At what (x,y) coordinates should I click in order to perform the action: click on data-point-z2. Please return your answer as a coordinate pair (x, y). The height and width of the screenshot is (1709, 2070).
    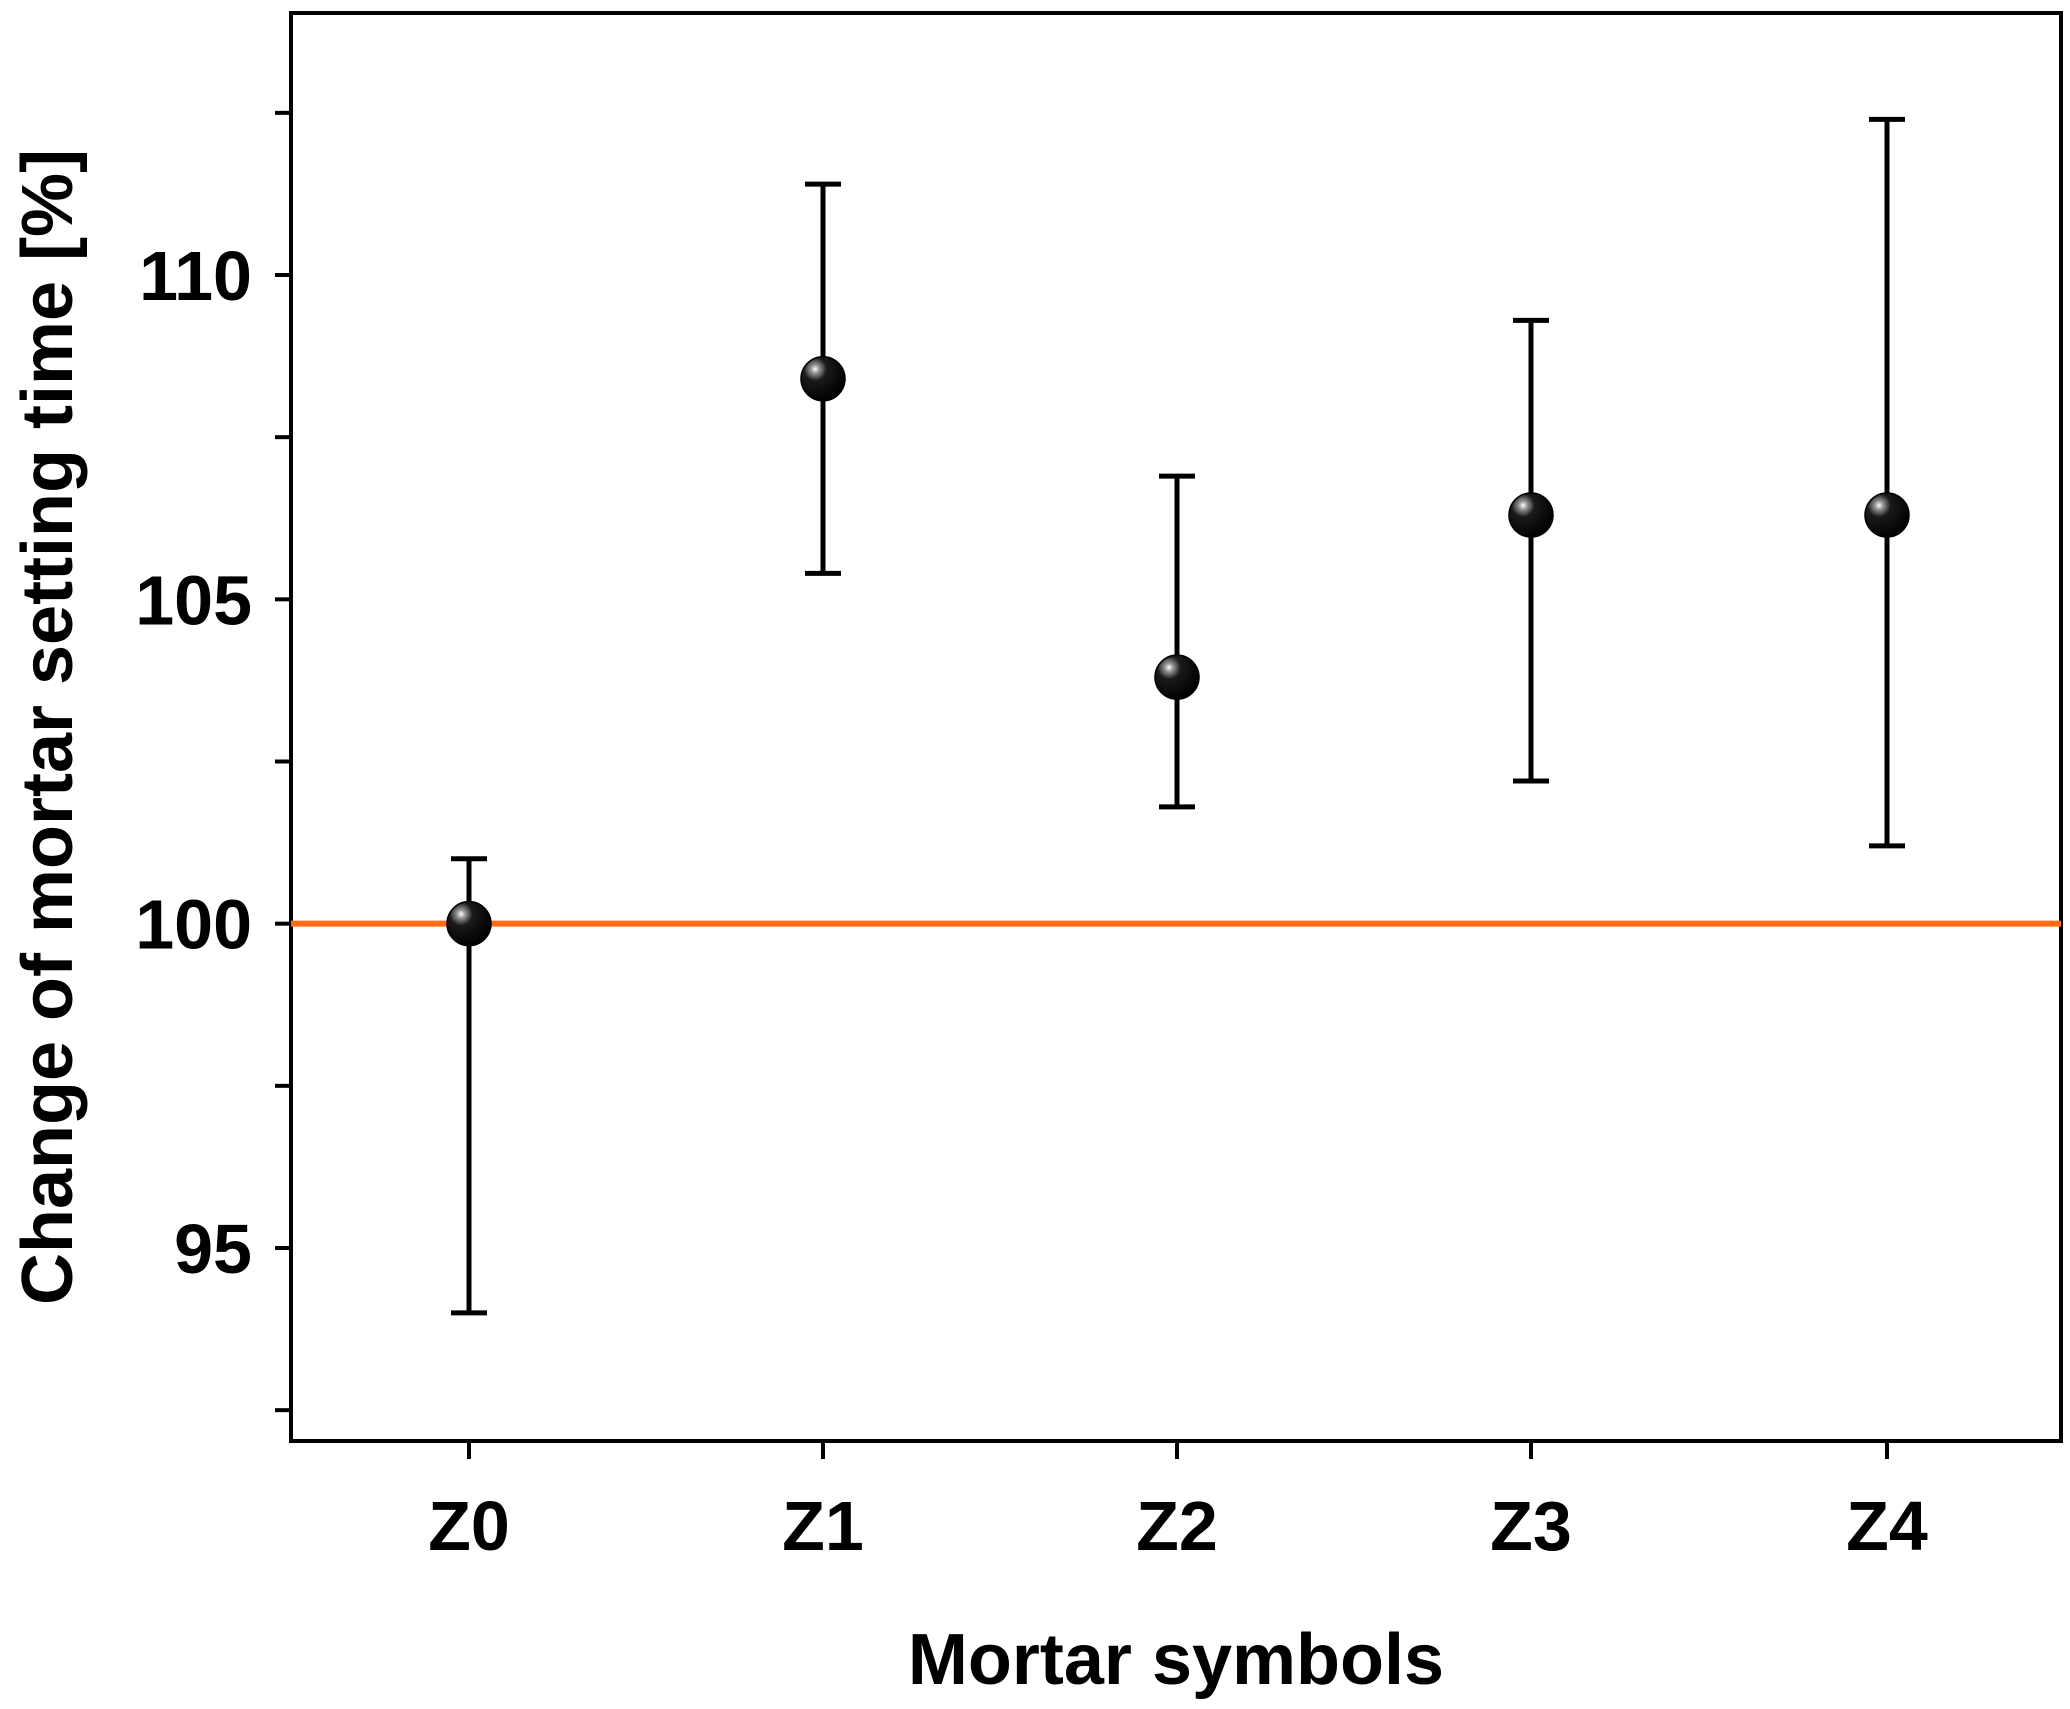
    Looking at the image, I should click on (1177, 677).